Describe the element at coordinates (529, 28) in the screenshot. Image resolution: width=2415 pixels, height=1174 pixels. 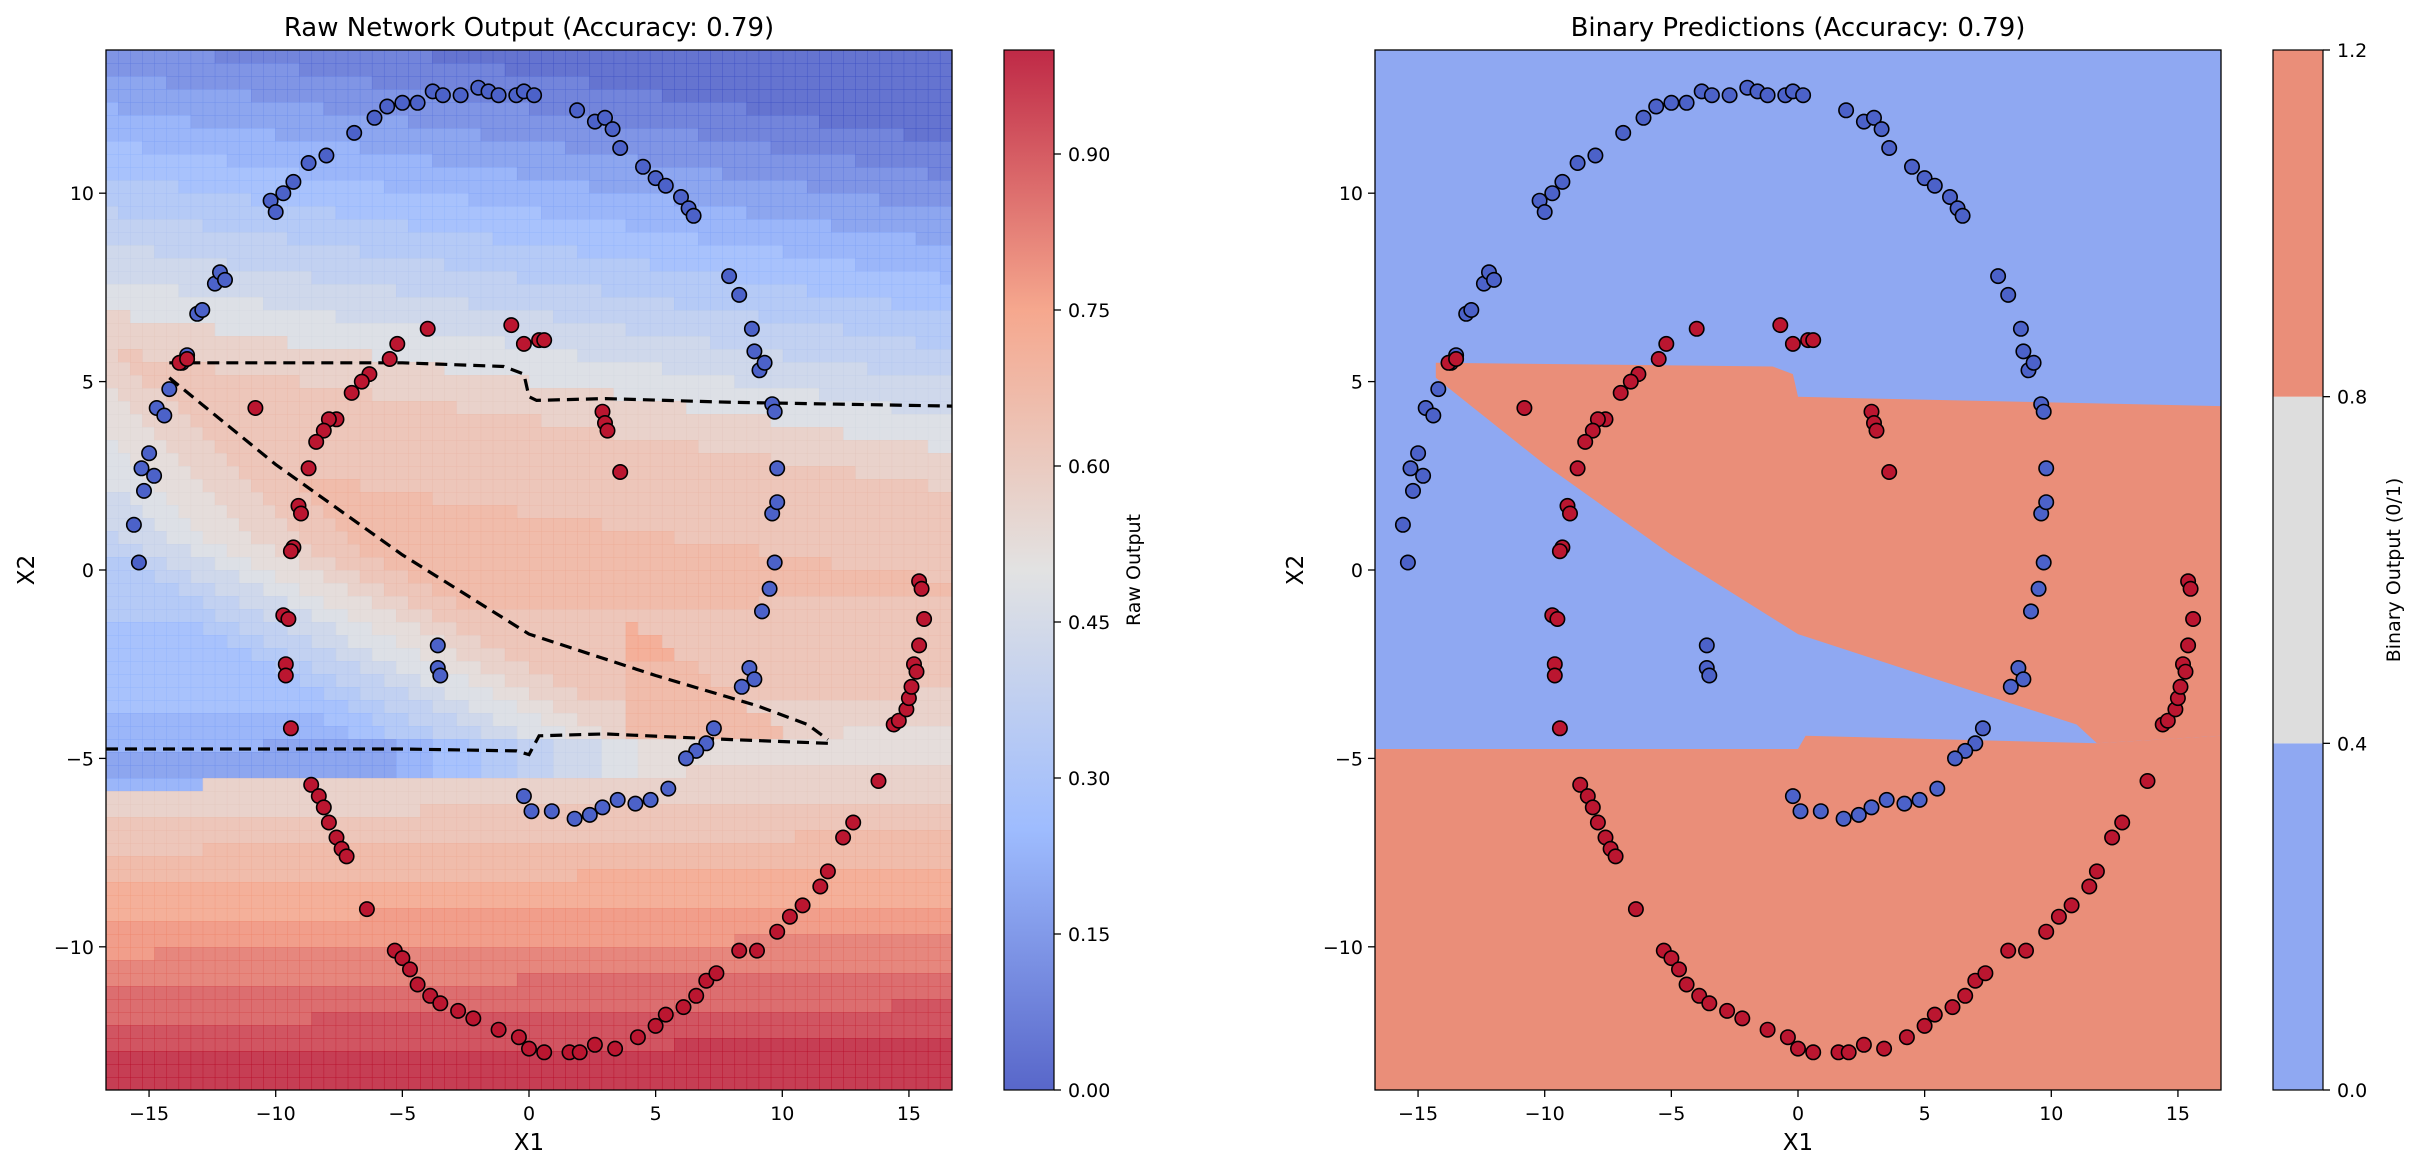
I see `raw-output-title: Raw Network Output (Accuracy: 0.79)` at that location.